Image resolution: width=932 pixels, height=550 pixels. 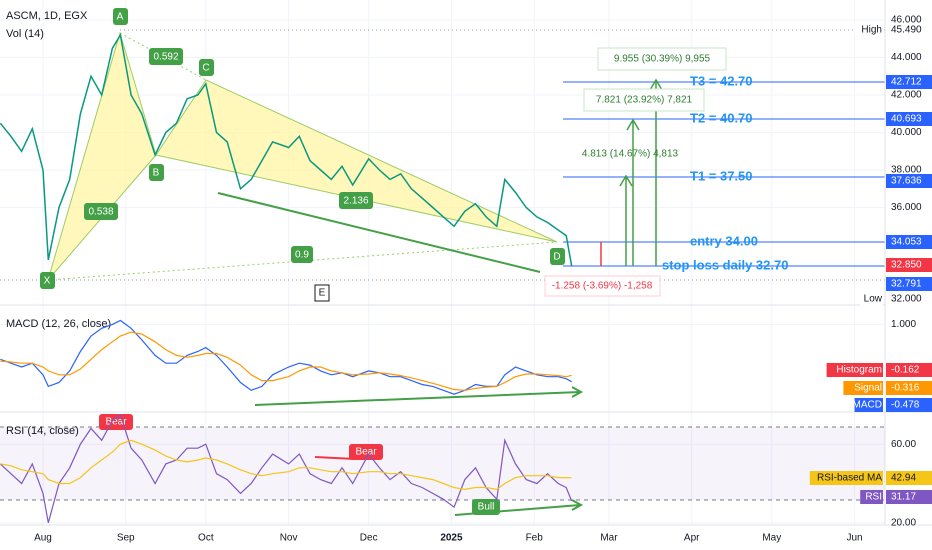 I want to click on measure-label: -1.258 (-3.69%) -1,258, so click(x=602, y=286).